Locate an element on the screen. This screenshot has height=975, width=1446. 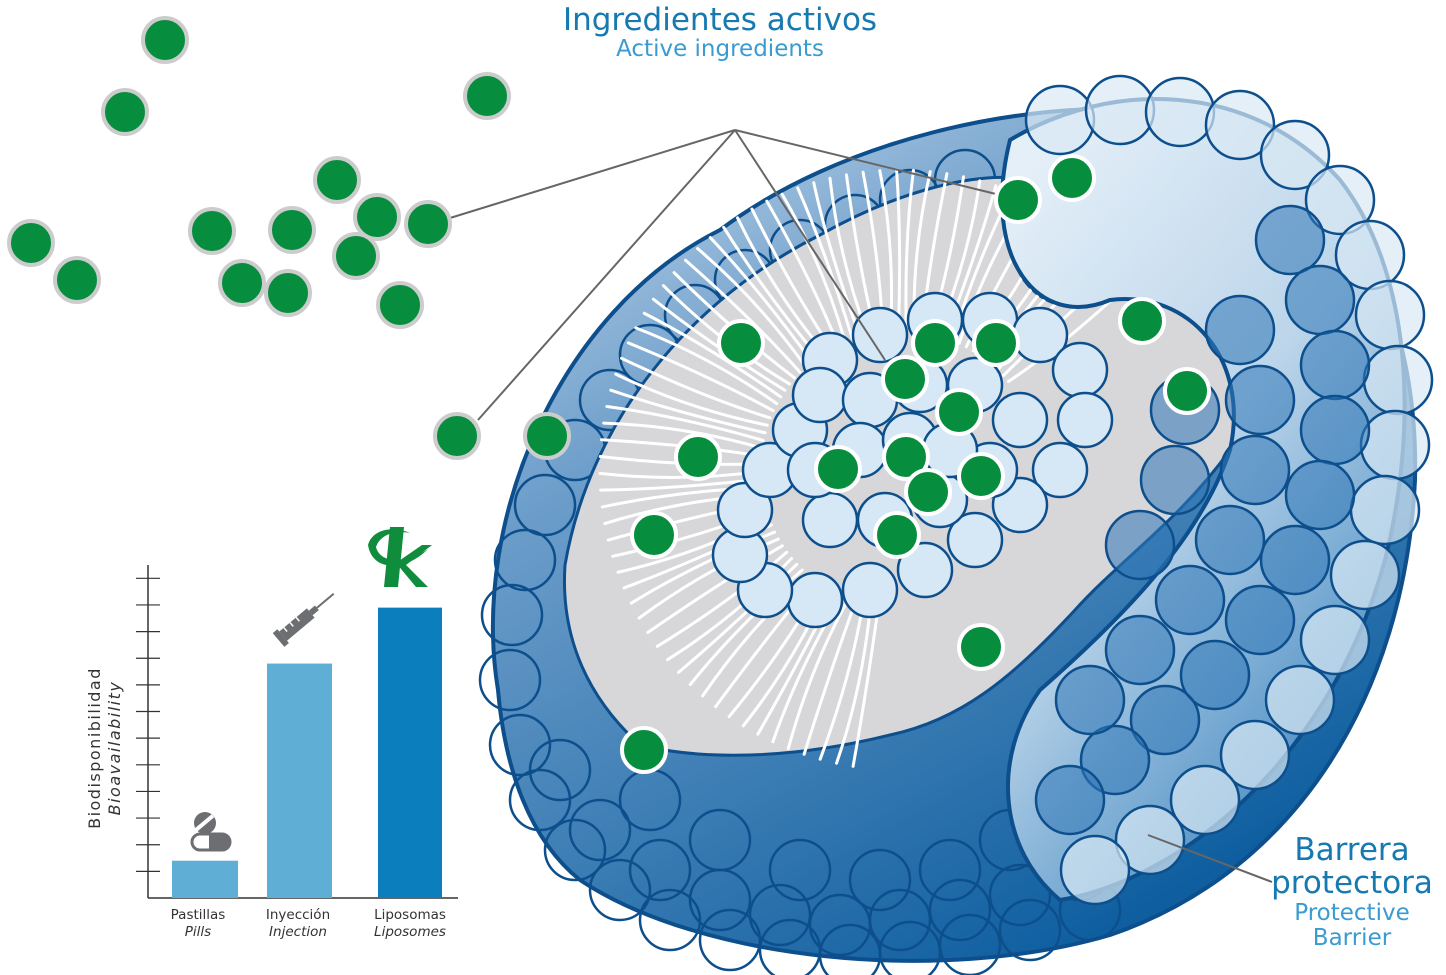
chart-category-es: Pastillas is located at coordinates (198, 915).